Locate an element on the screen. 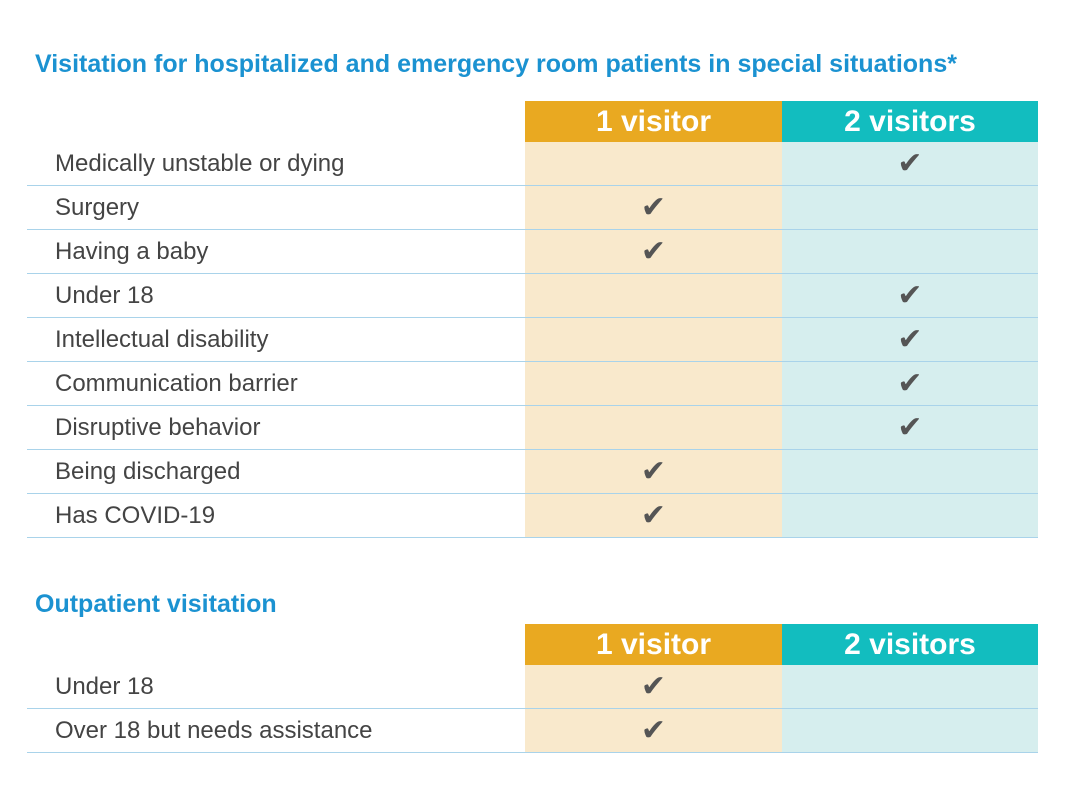 This screenshot has height=800, width=1080. row-label: Communication barrier is located at coordinates (176, 383).